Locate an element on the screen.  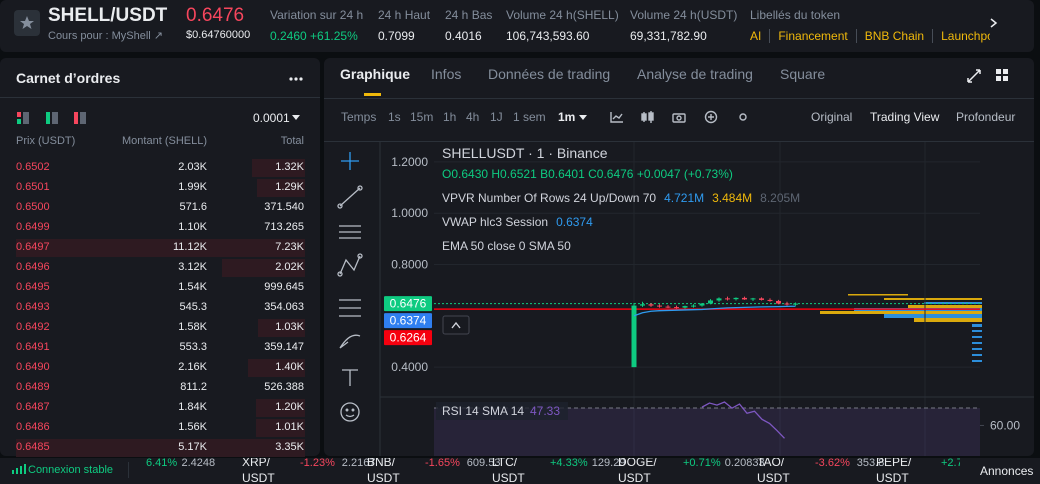
stat-label: Volume 24 h(USDT) is located at coordinates (684, 15).